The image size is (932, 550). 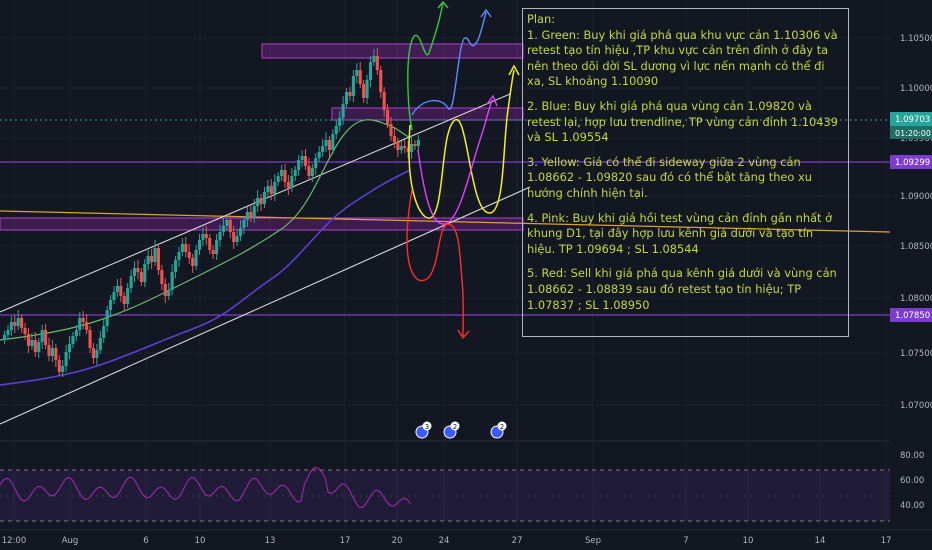 I want to click on countdown-label: 01:20:00, so click(x=913, y=133).